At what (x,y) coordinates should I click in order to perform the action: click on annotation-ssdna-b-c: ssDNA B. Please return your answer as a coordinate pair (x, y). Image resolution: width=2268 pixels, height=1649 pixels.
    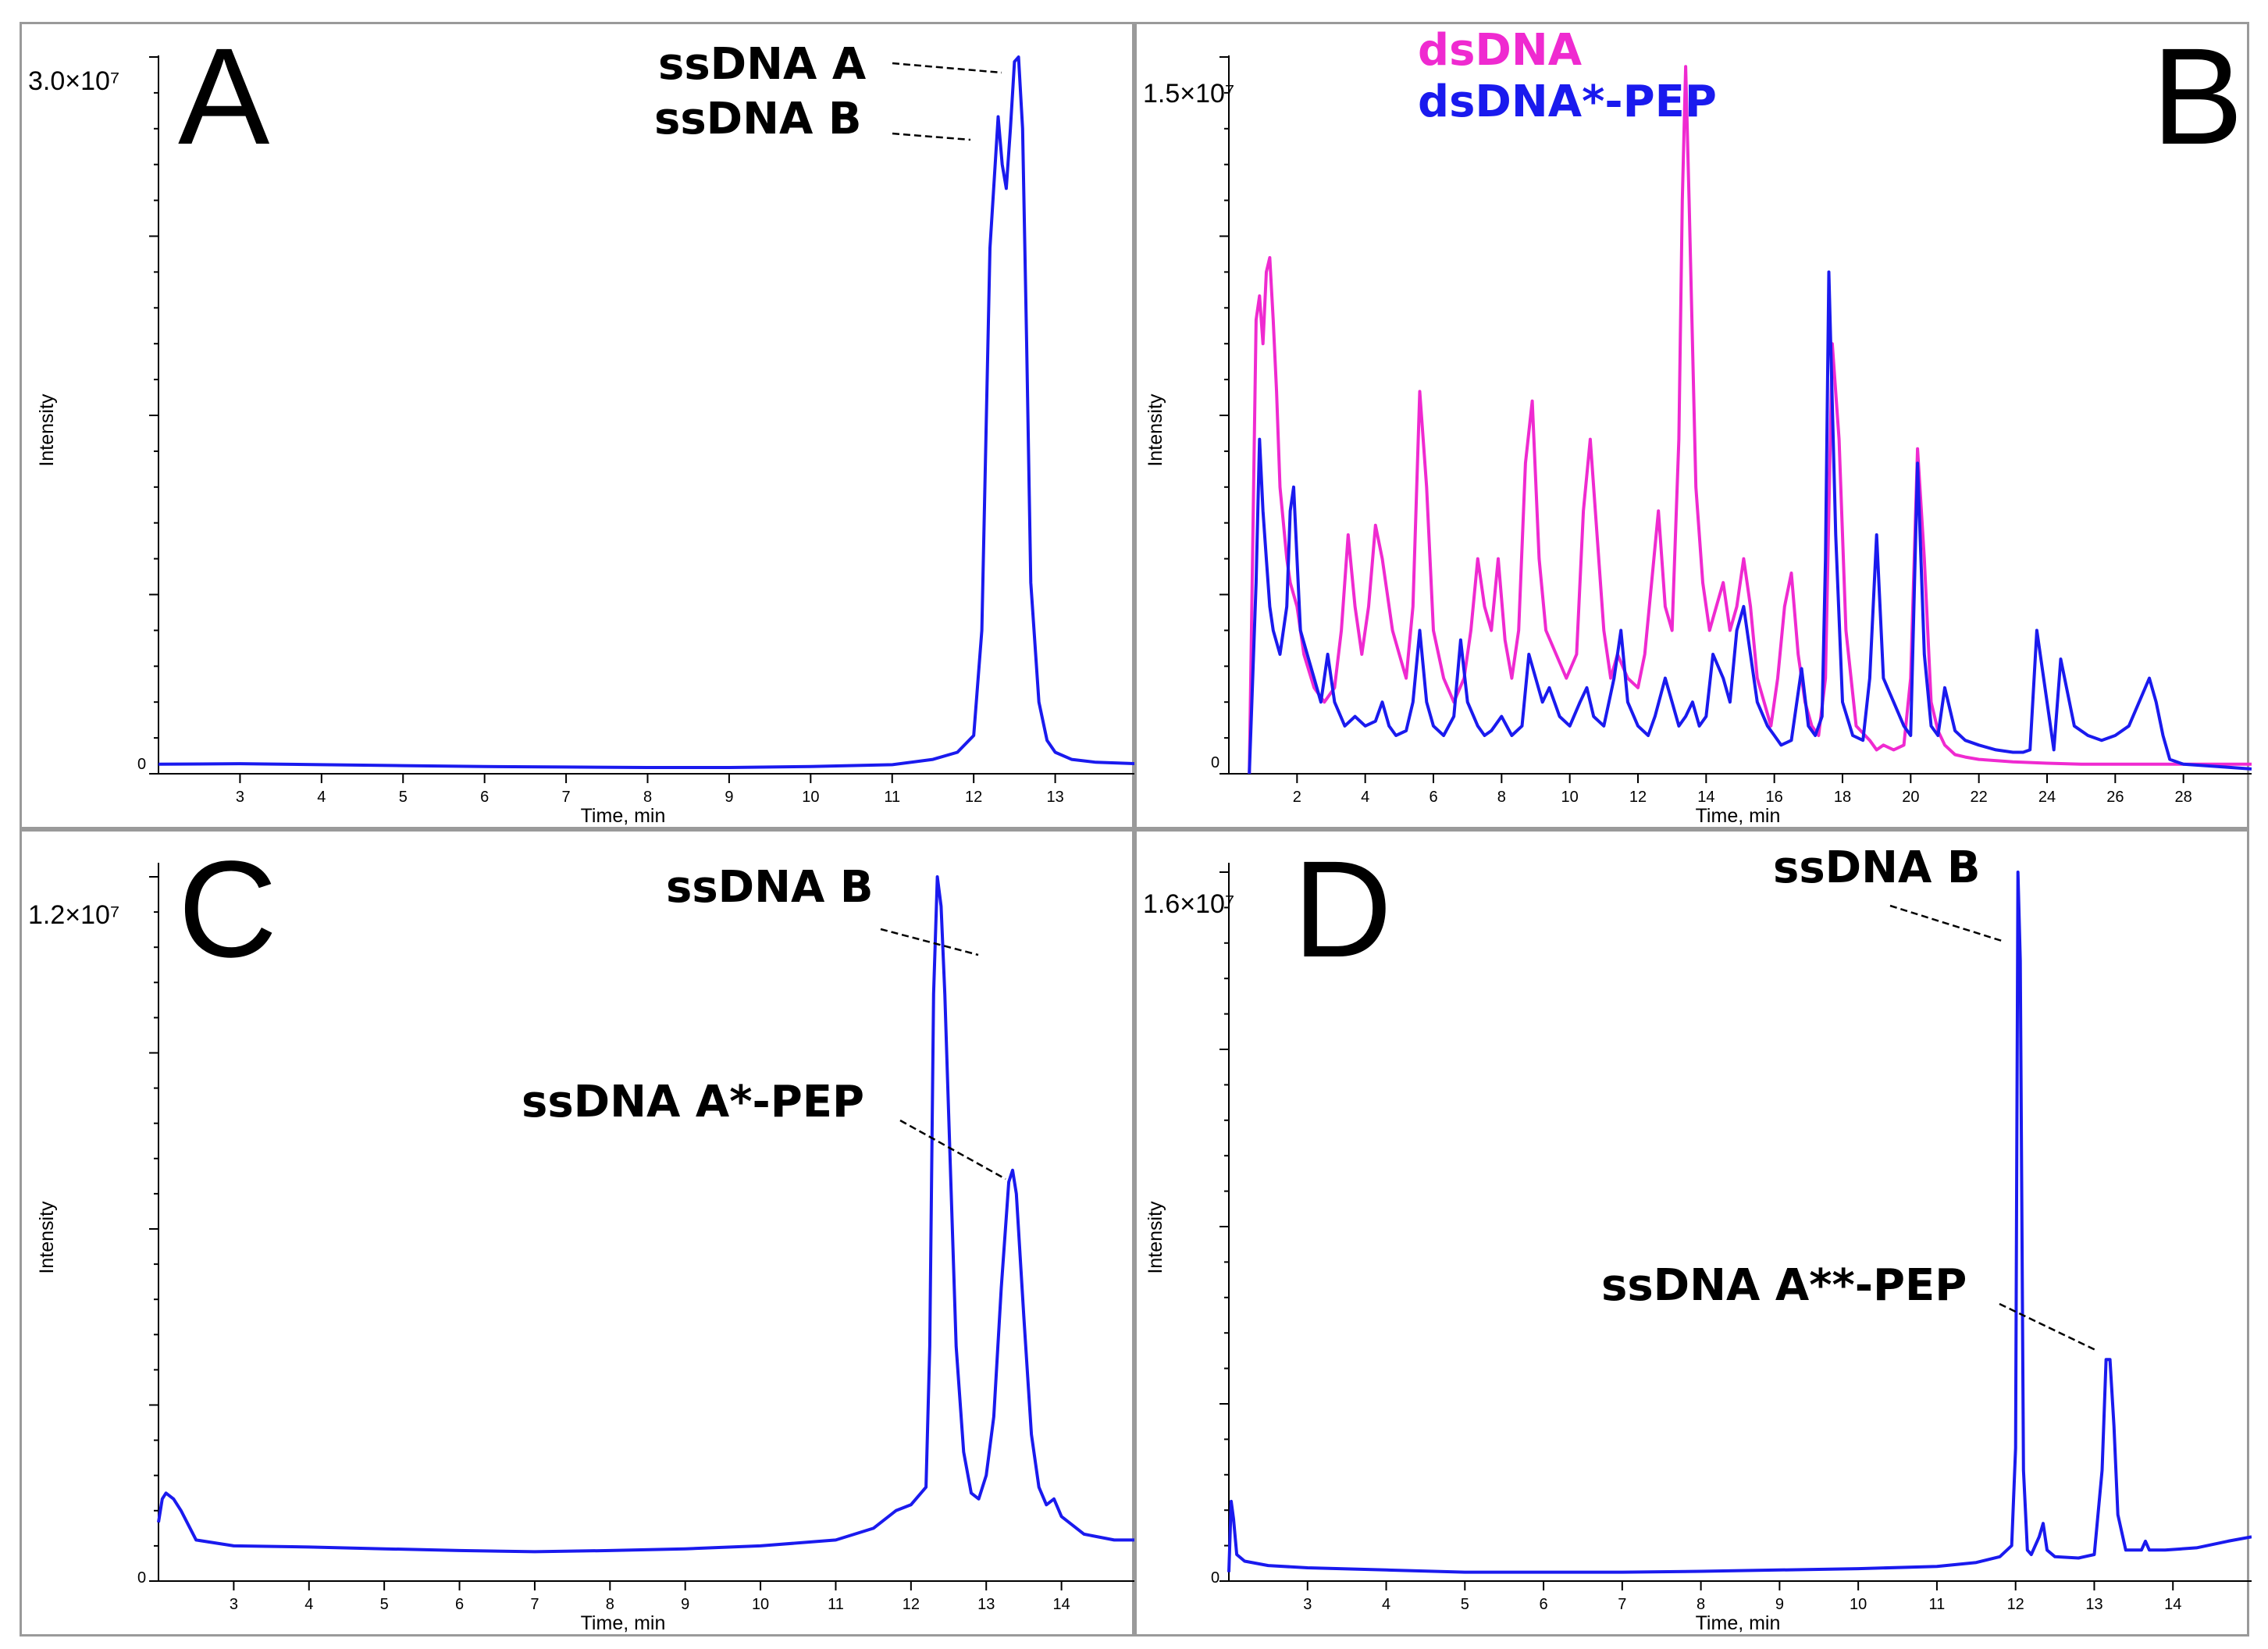
    Looking at the image, I should click on (770, 887).